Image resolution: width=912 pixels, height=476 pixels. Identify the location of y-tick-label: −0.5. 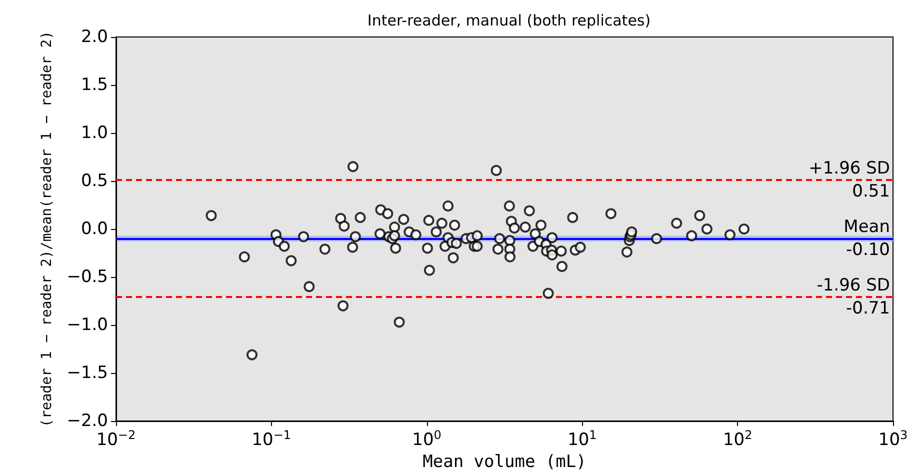
(87, 277).